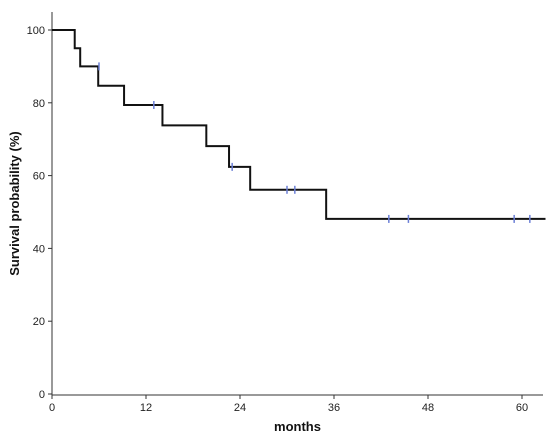  I want to click on x-tick-label: 24, so click(240, 408).